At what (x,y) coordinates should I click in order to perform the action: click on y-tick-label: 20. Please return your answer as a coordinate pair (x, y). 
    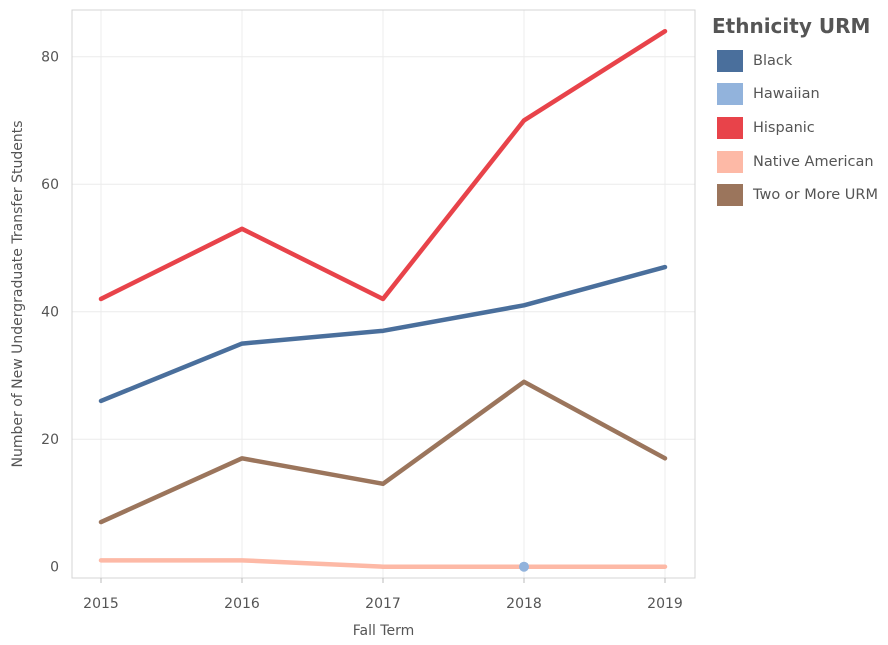
    Looking at the image, I should click on (50, 440).